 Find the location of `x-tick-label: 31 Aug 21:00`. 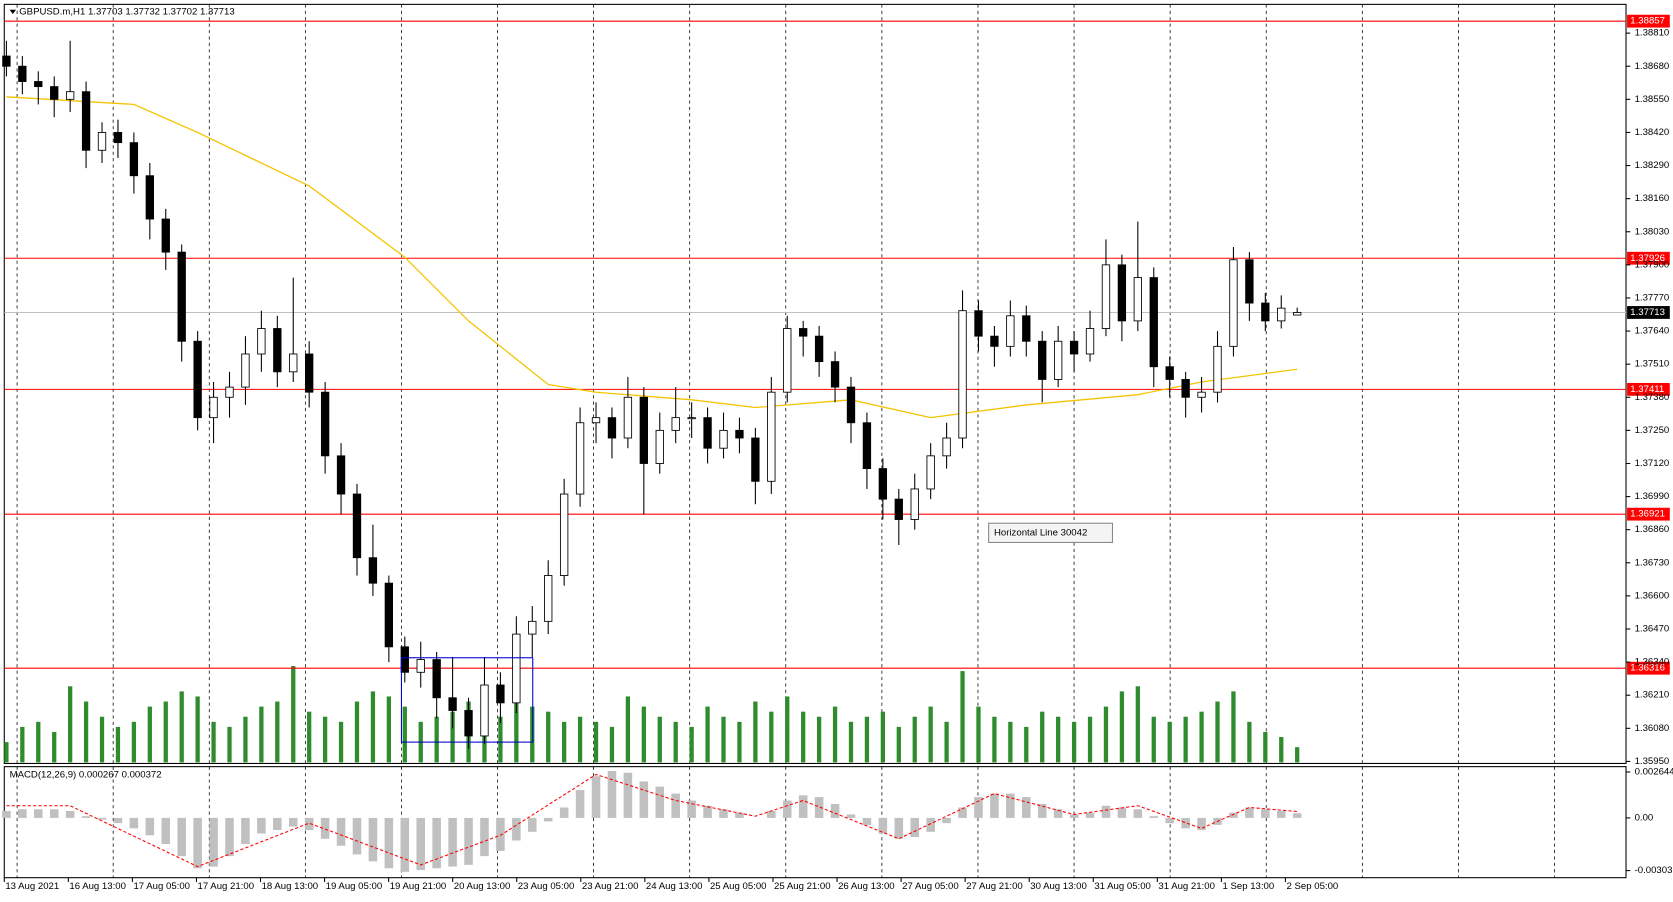

x-tick-label: 31 Aug 21:00 is located at coordinates (1186, 886).